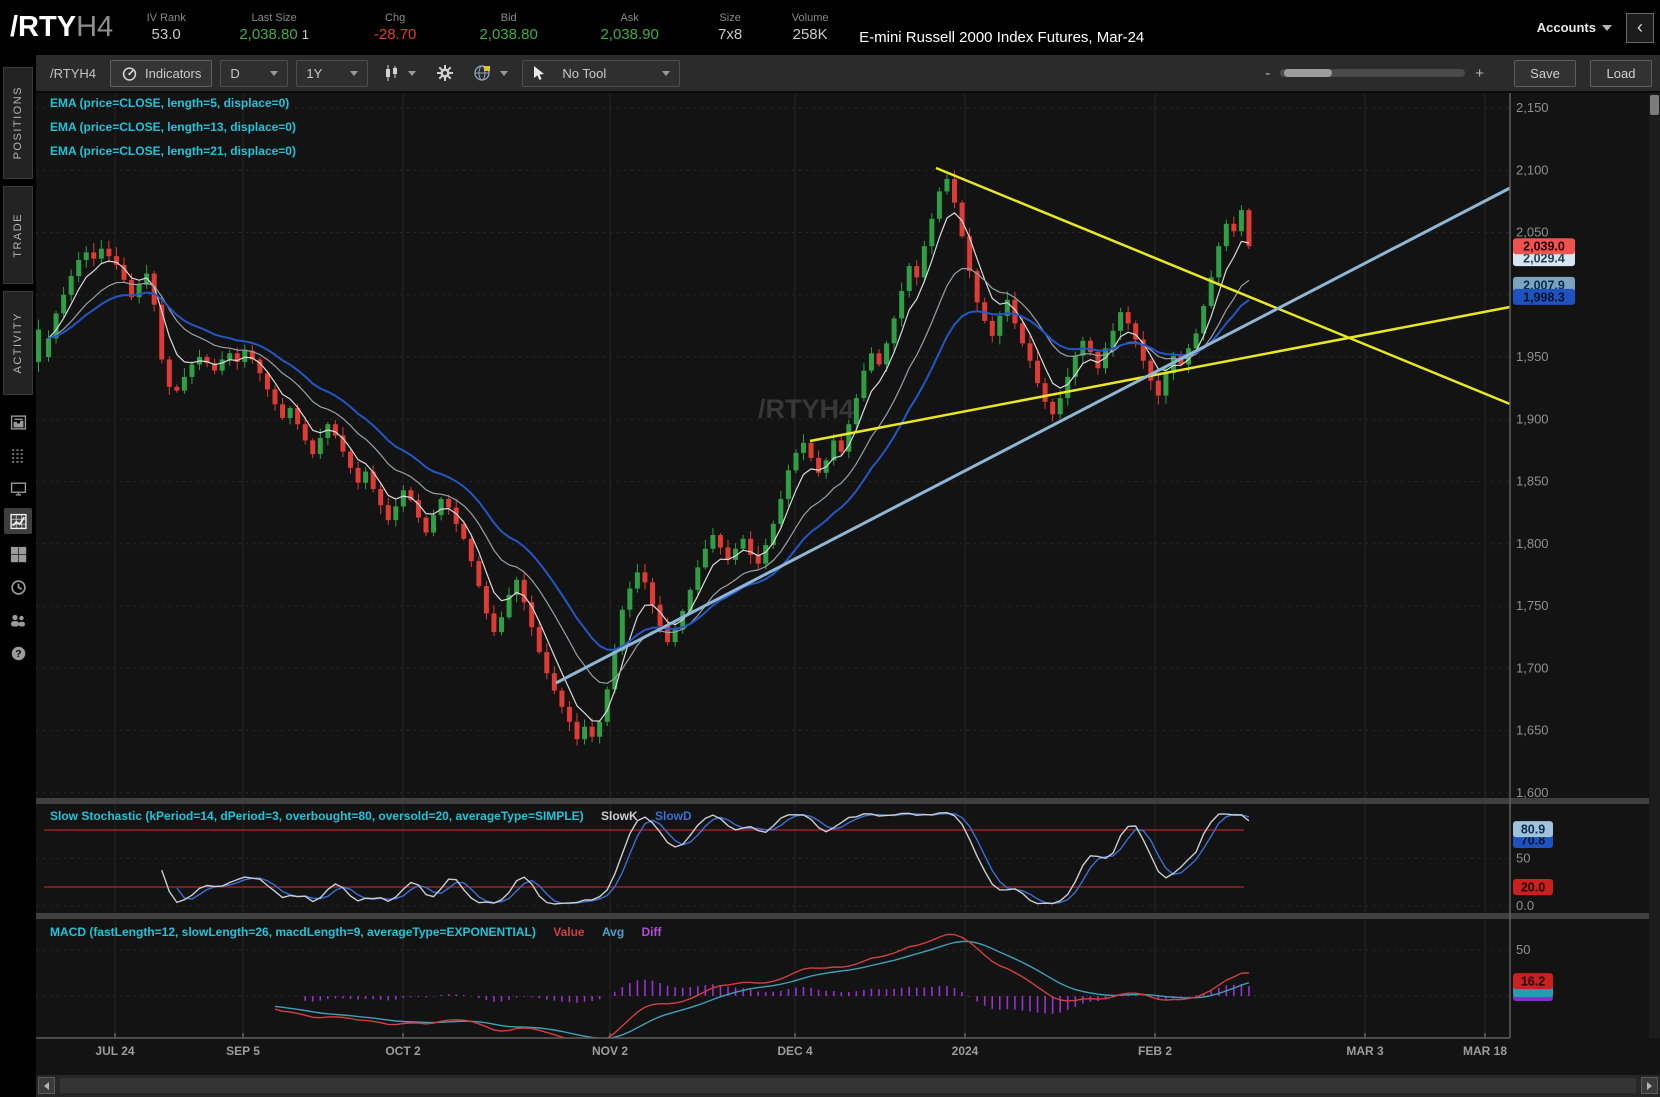 The image size is (1660, 1097). What do you see at coordinates (1532, 605) in the screenshot?
I see `price-tick-label: 1,750` at bounding box center [1532, 605].